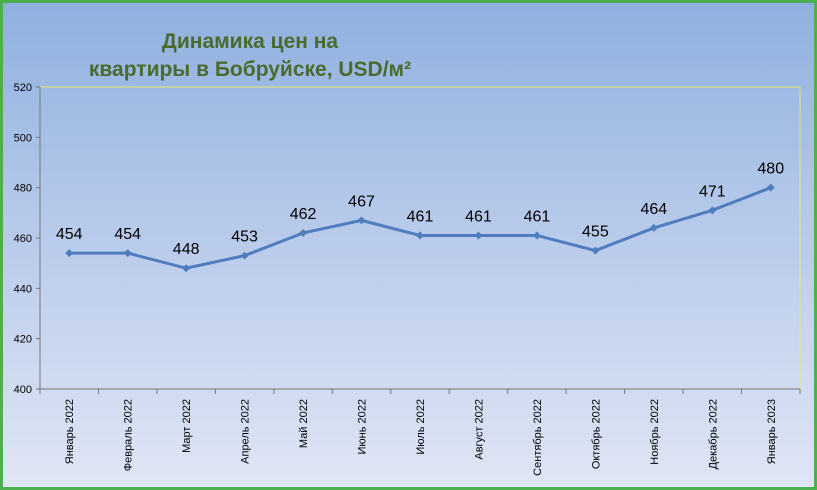 The image size is (817, 490). I want to click on y-tick-label: 400, so click(23, 390).